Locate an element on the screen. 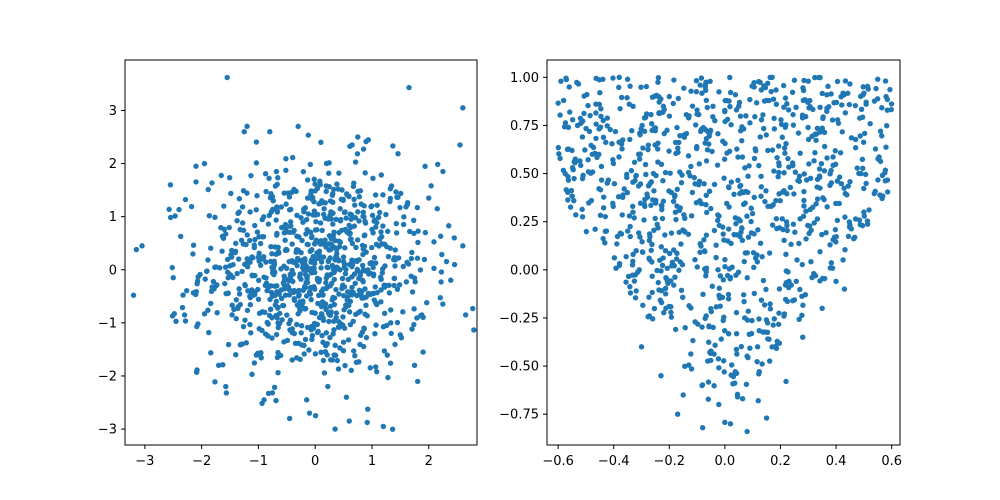 Image resolution: width=1000 pixels, height=500 pixels. x-tick-label: 0.4 is located at coordinates (836, 461).